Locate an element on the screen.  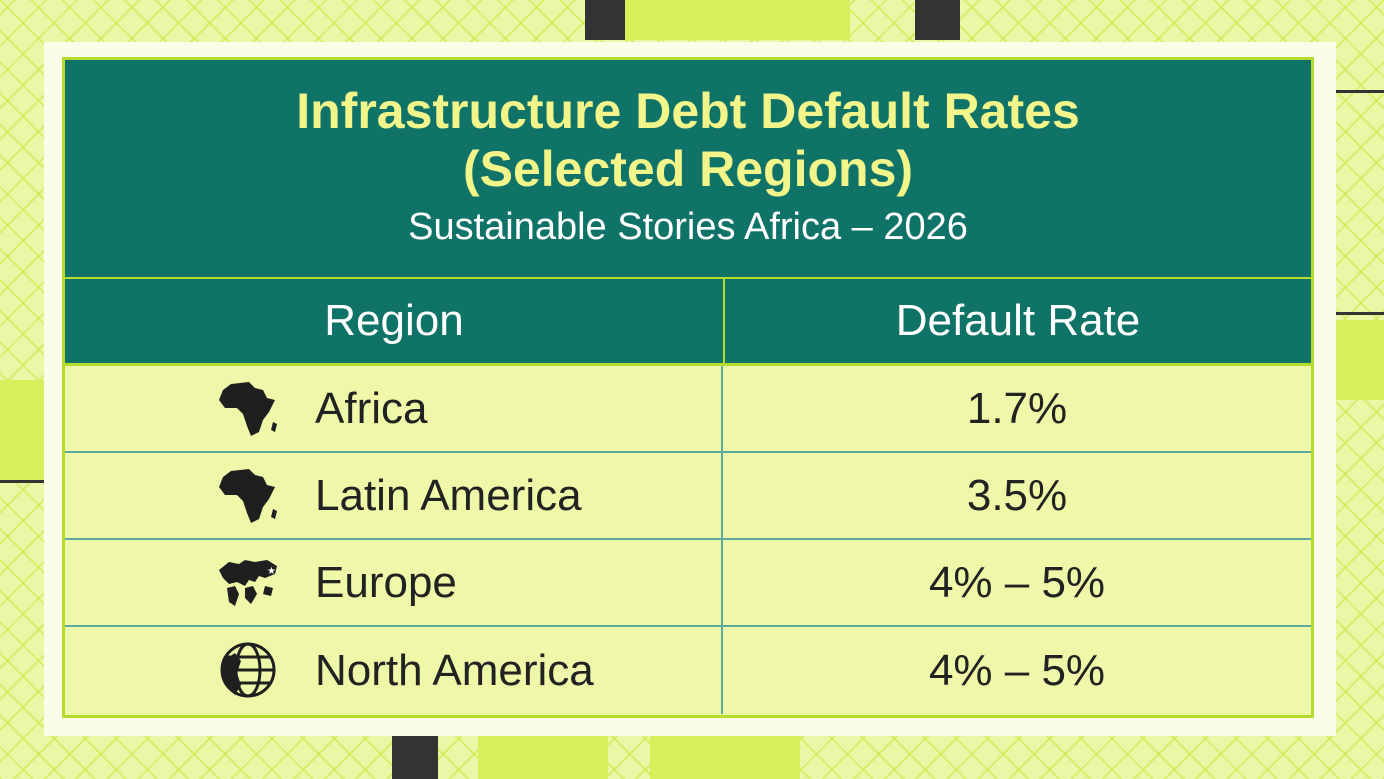
column-header-default-rate: Default Rate is located at coordinates (1018, 320).